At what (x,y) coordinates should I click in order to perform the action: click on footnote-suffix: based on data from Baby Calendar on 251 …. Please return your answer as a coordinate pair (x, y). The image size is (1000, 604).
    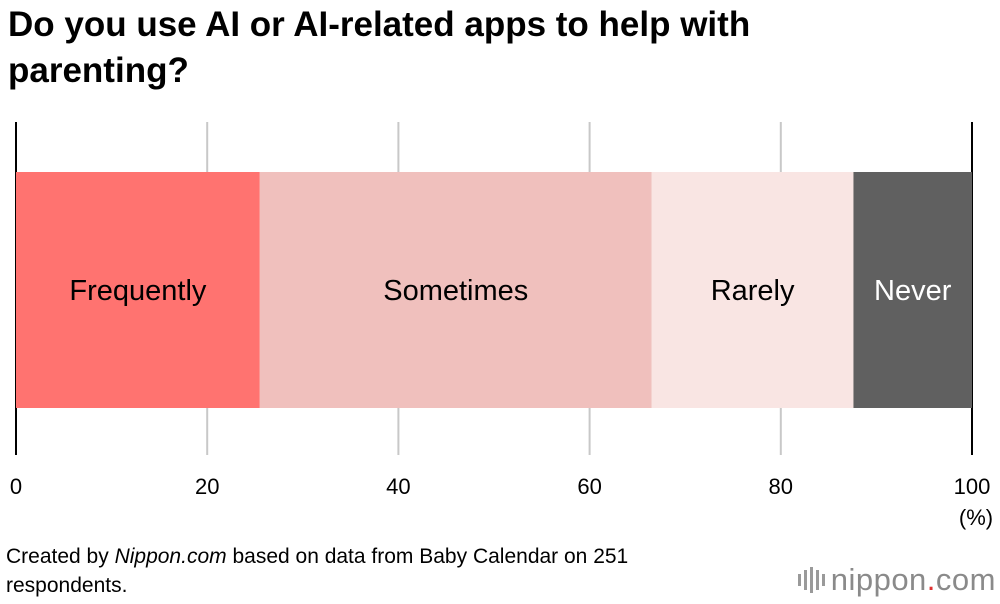
    Looking at the image, I should click on (317, 571).